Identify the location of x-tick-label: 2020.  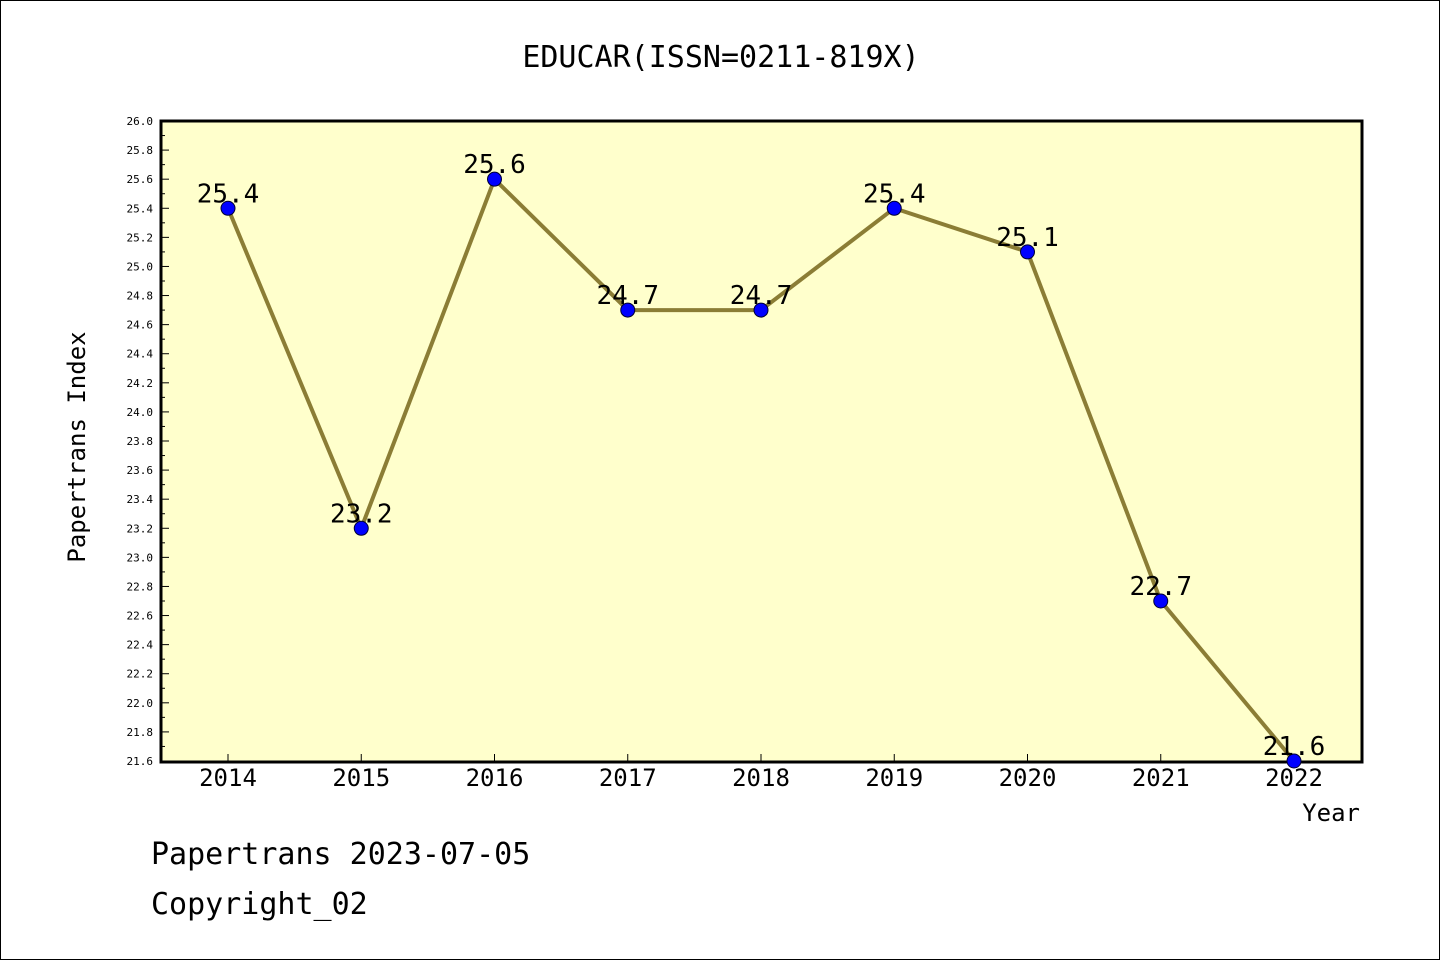
(1028, 778).